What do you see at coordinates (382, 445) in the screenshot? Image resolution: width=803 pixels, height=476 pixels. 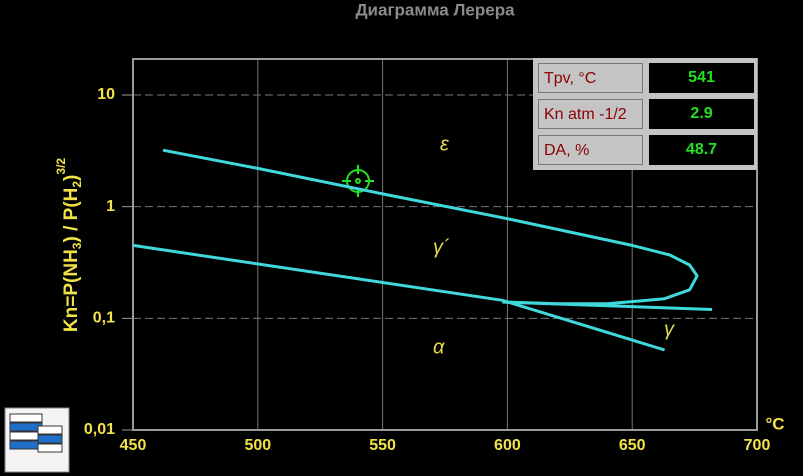 I see `x-tick-label: 550` at bounding box center [382, 445].